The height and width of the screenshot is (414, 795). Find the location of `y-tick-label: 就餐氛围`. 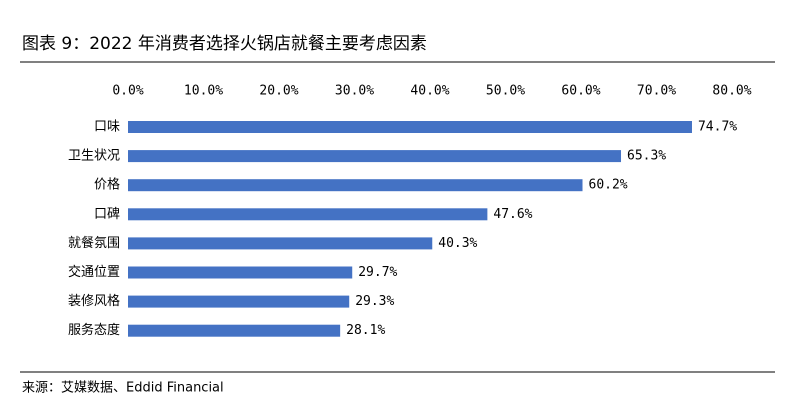

y-tick-label: 就餐氛围 is located at coordinates (94, 243).